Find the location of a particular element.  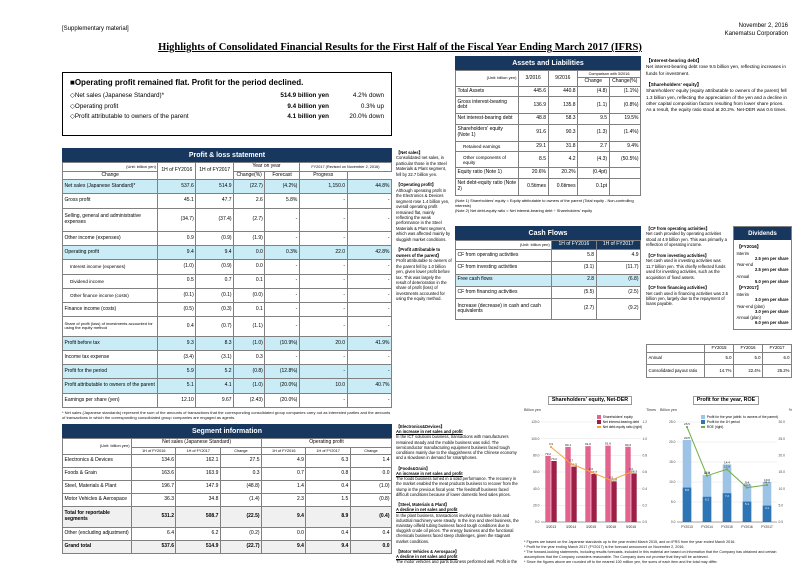

note-heading: 【Motor Vehicles & Aerospace】 is located at coordinates (428, 551).